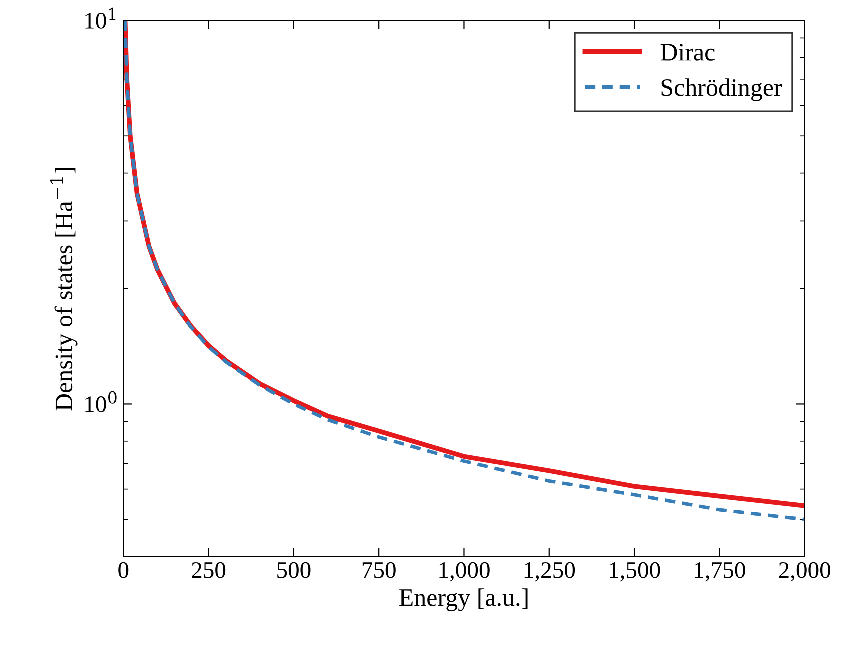  I want to click on legend-label: Schrödinger, so click(722, 90).